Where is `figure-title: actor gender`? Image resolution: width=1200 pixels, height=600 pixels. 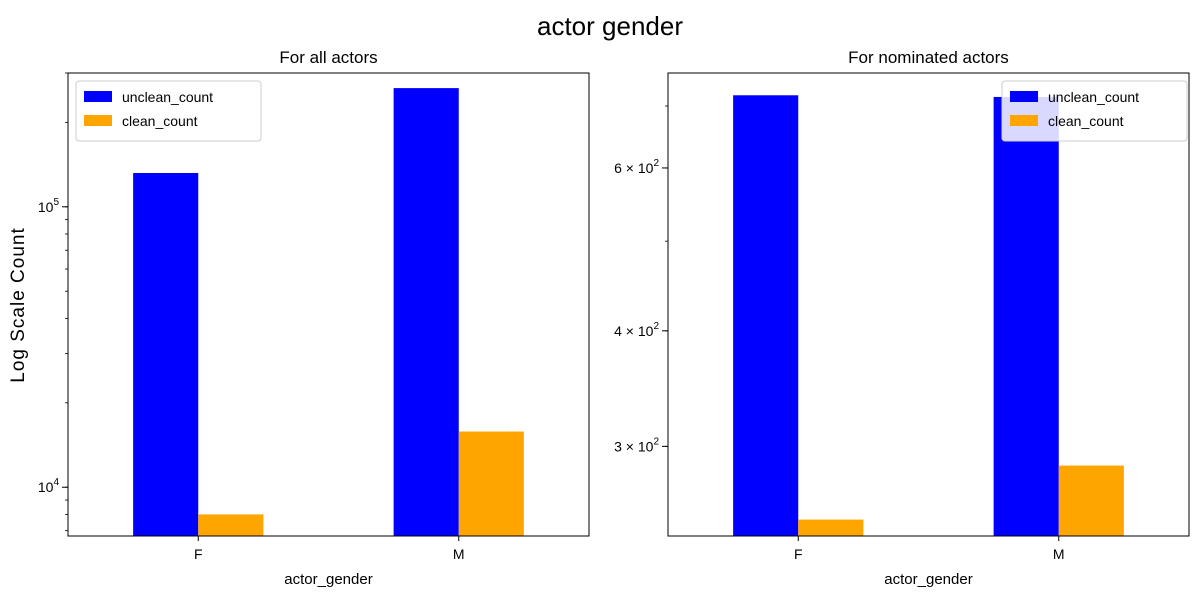
figure-title: actor gender is located at coordinates (610, 26).